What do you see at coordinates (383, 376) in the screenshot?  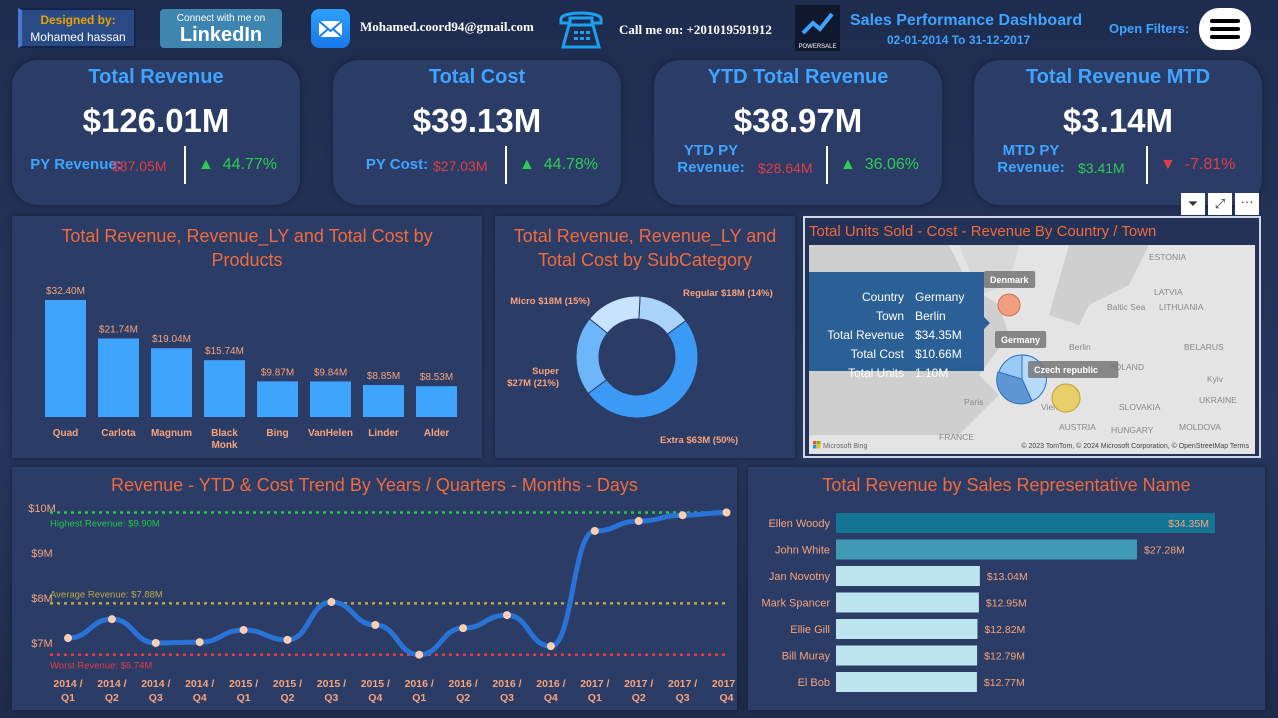 I see `bar-data-label: $8.85M` at bounding box center [383, 376].